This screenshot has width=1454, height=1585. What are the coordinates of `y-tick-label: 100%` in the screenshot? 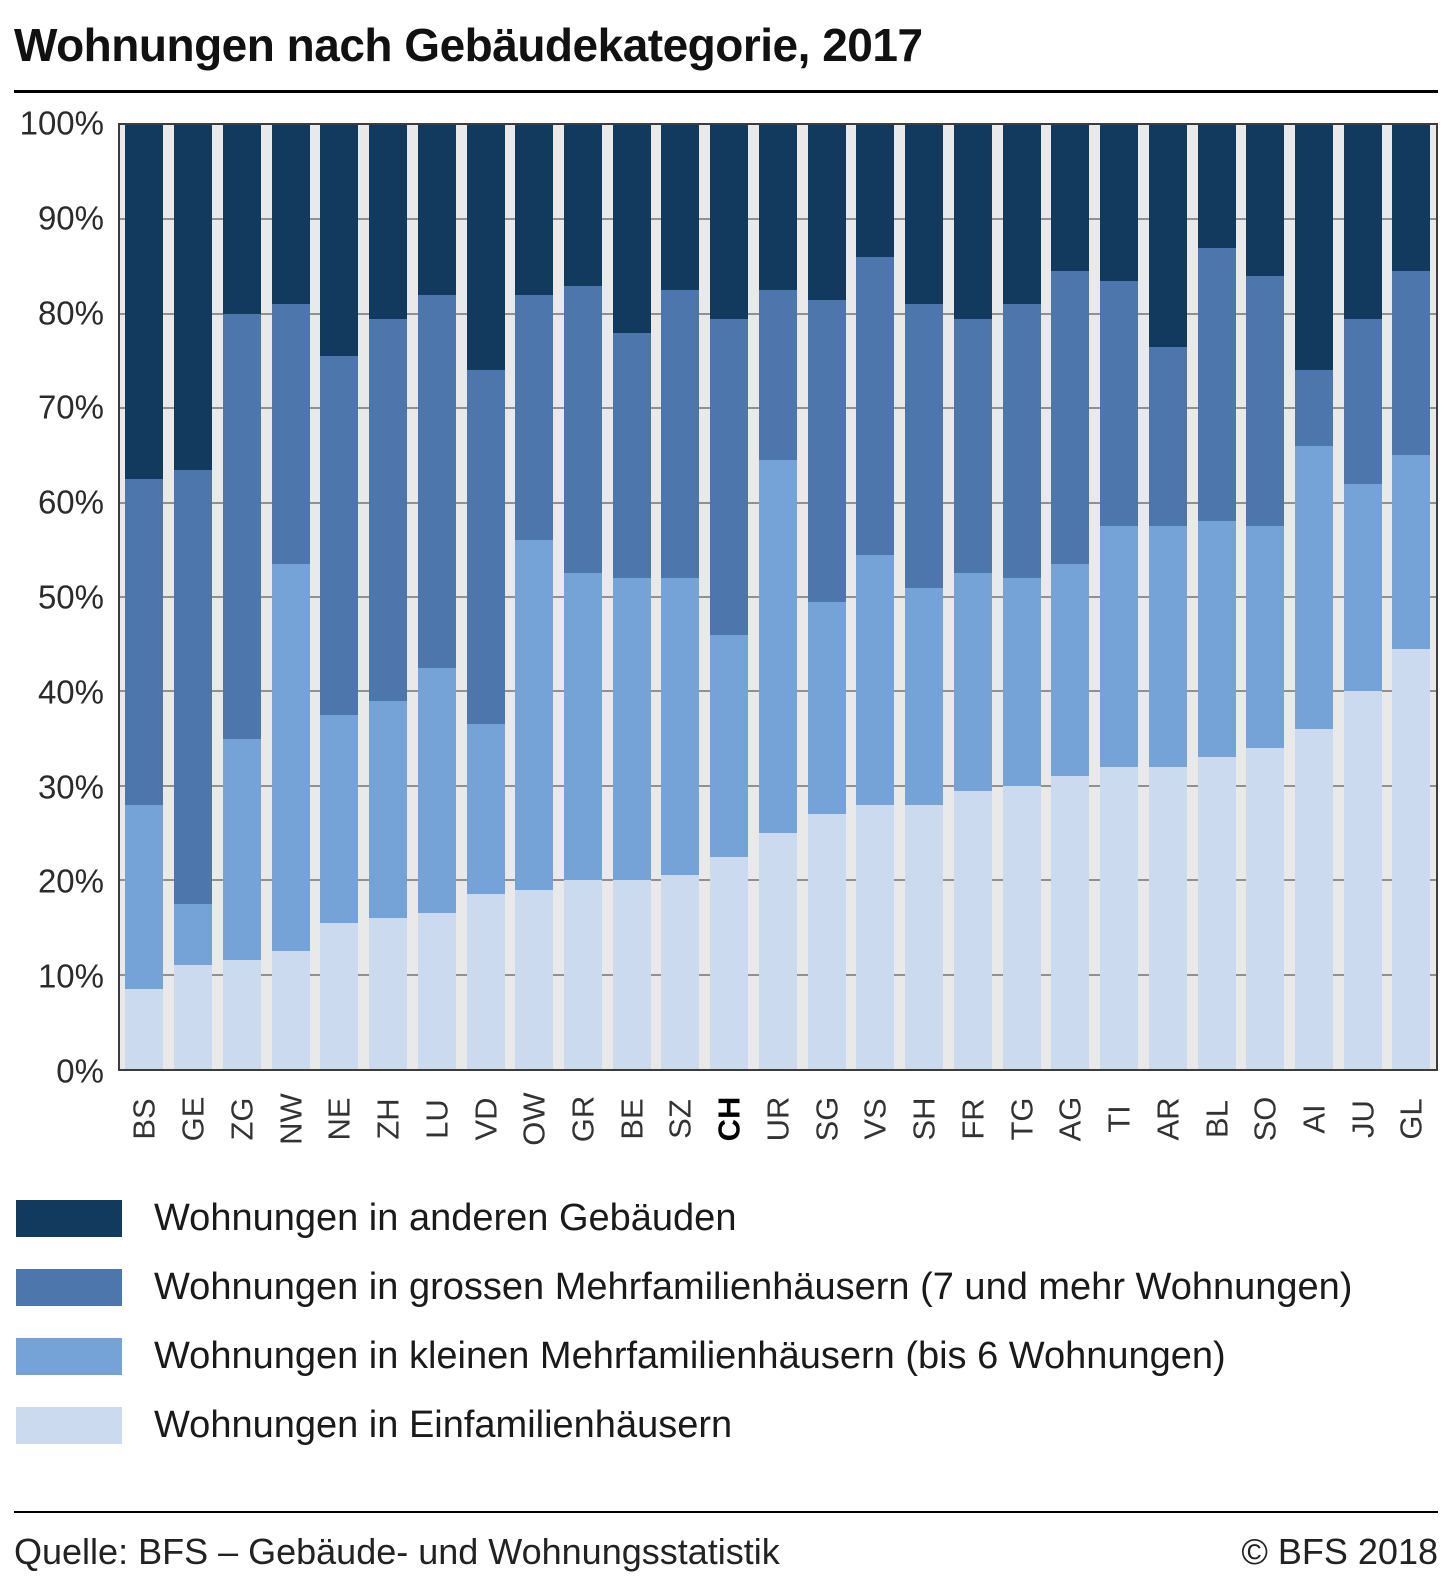 It's located at (61, 123).